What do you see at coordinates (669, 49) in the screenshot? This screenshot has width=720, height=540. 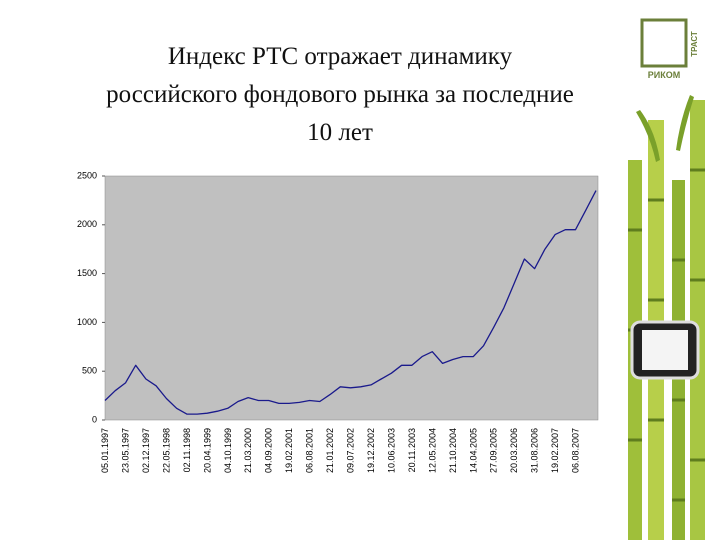 I see `logo: РИКОМ ТРАСТ` at bounding box center [669, 49].